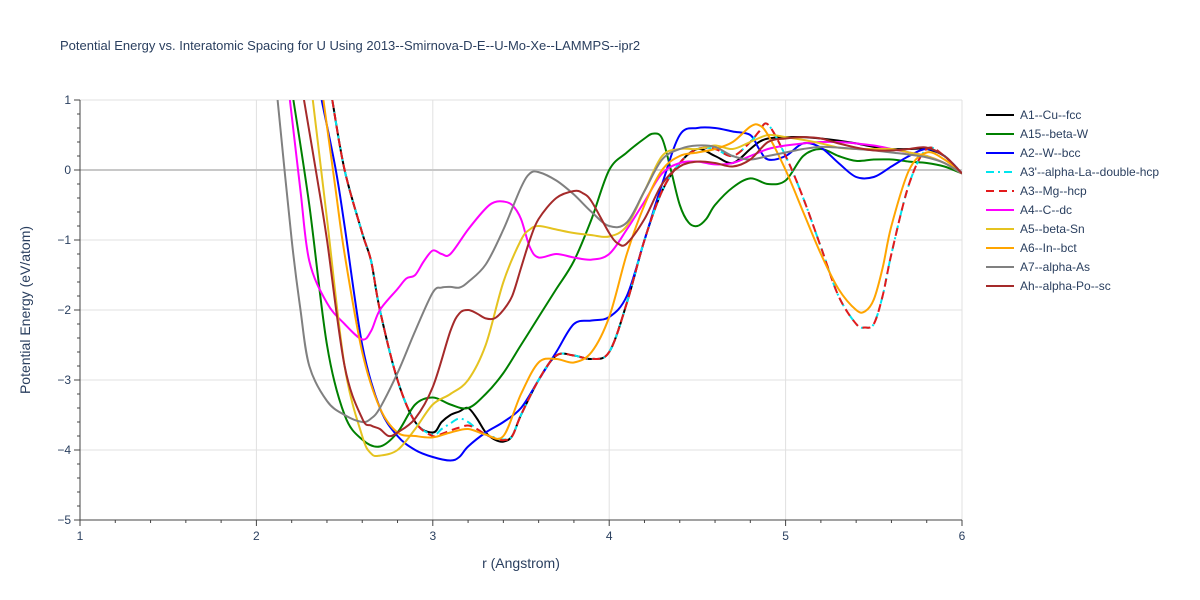 The width and height of the screenshot is (1200, 600). What do you see at coordinates (521, 536) in the screenshot?
I see `x-tick-labels: 1 2 3 4 5 6` at bounding box center [521, 536].